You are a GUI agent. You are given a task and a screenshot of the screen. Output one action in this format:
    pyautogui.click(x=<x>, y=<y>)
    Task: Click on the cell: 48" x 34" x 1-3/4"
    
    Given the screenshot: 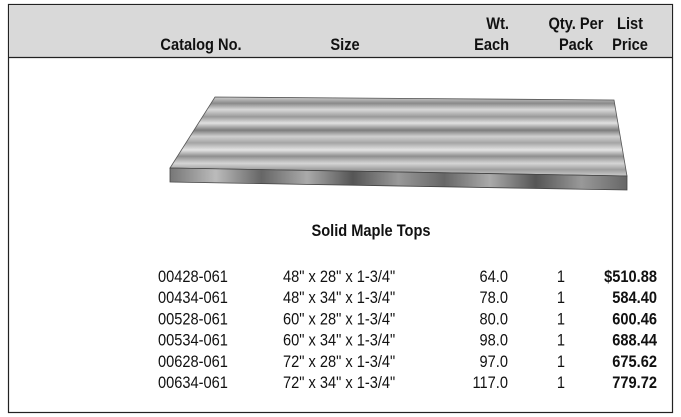 What is the action you would take?
    pyautogui.click(x=339, y=298)
    